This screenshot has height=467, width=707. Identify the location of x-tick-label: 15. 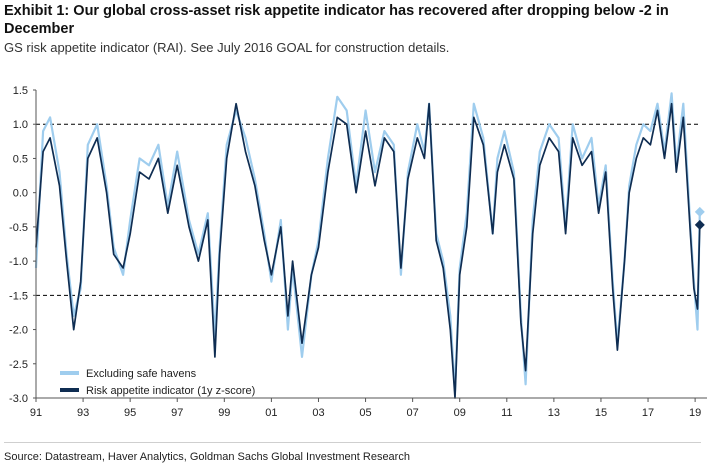
(601, 413).